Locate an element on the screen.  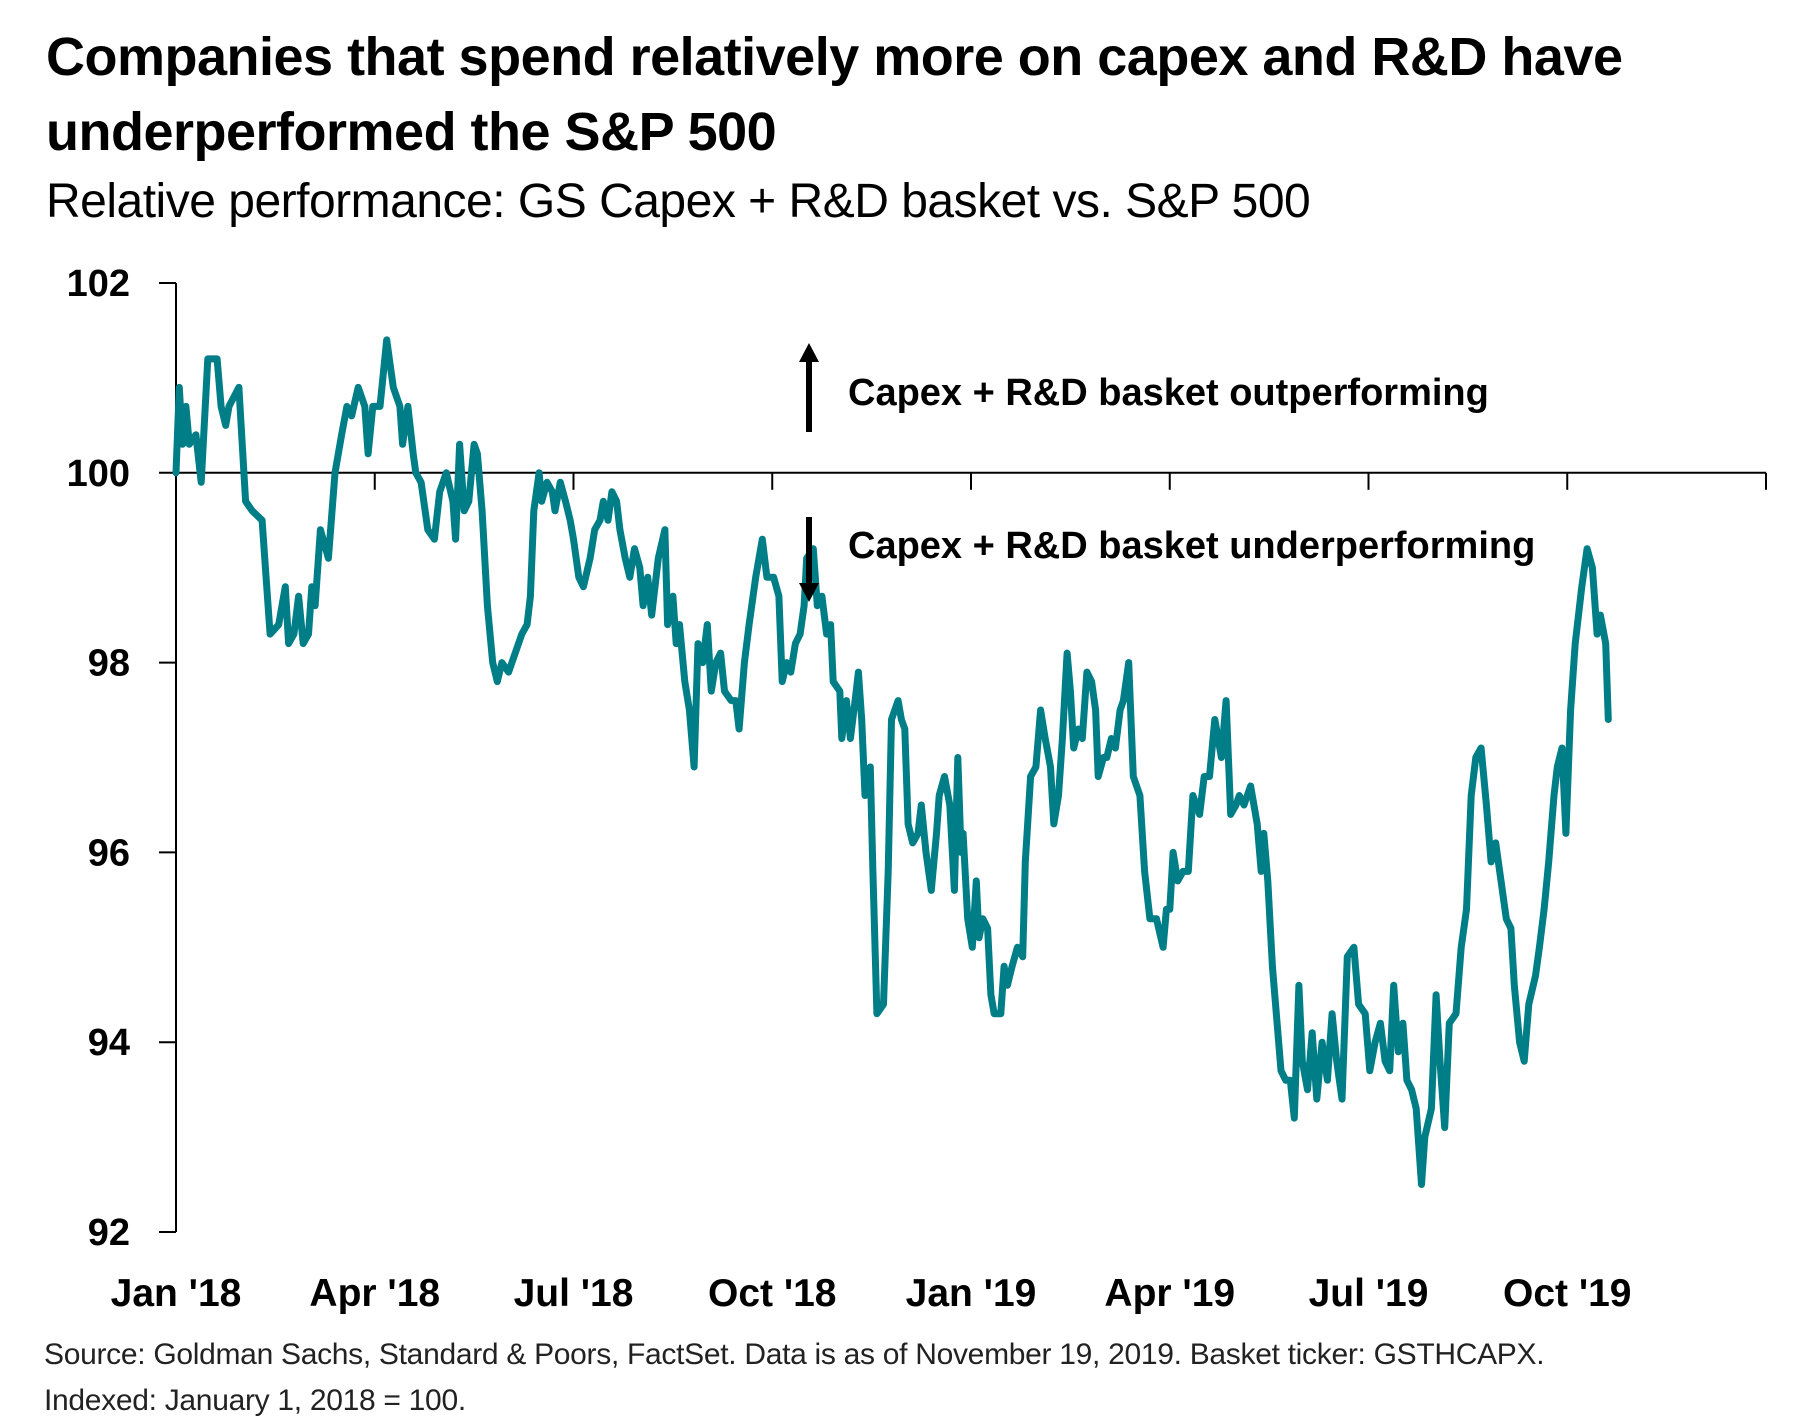
annotation-underperforming: Capex + R&D basket underperforming is located at coordinates (1191, 546).